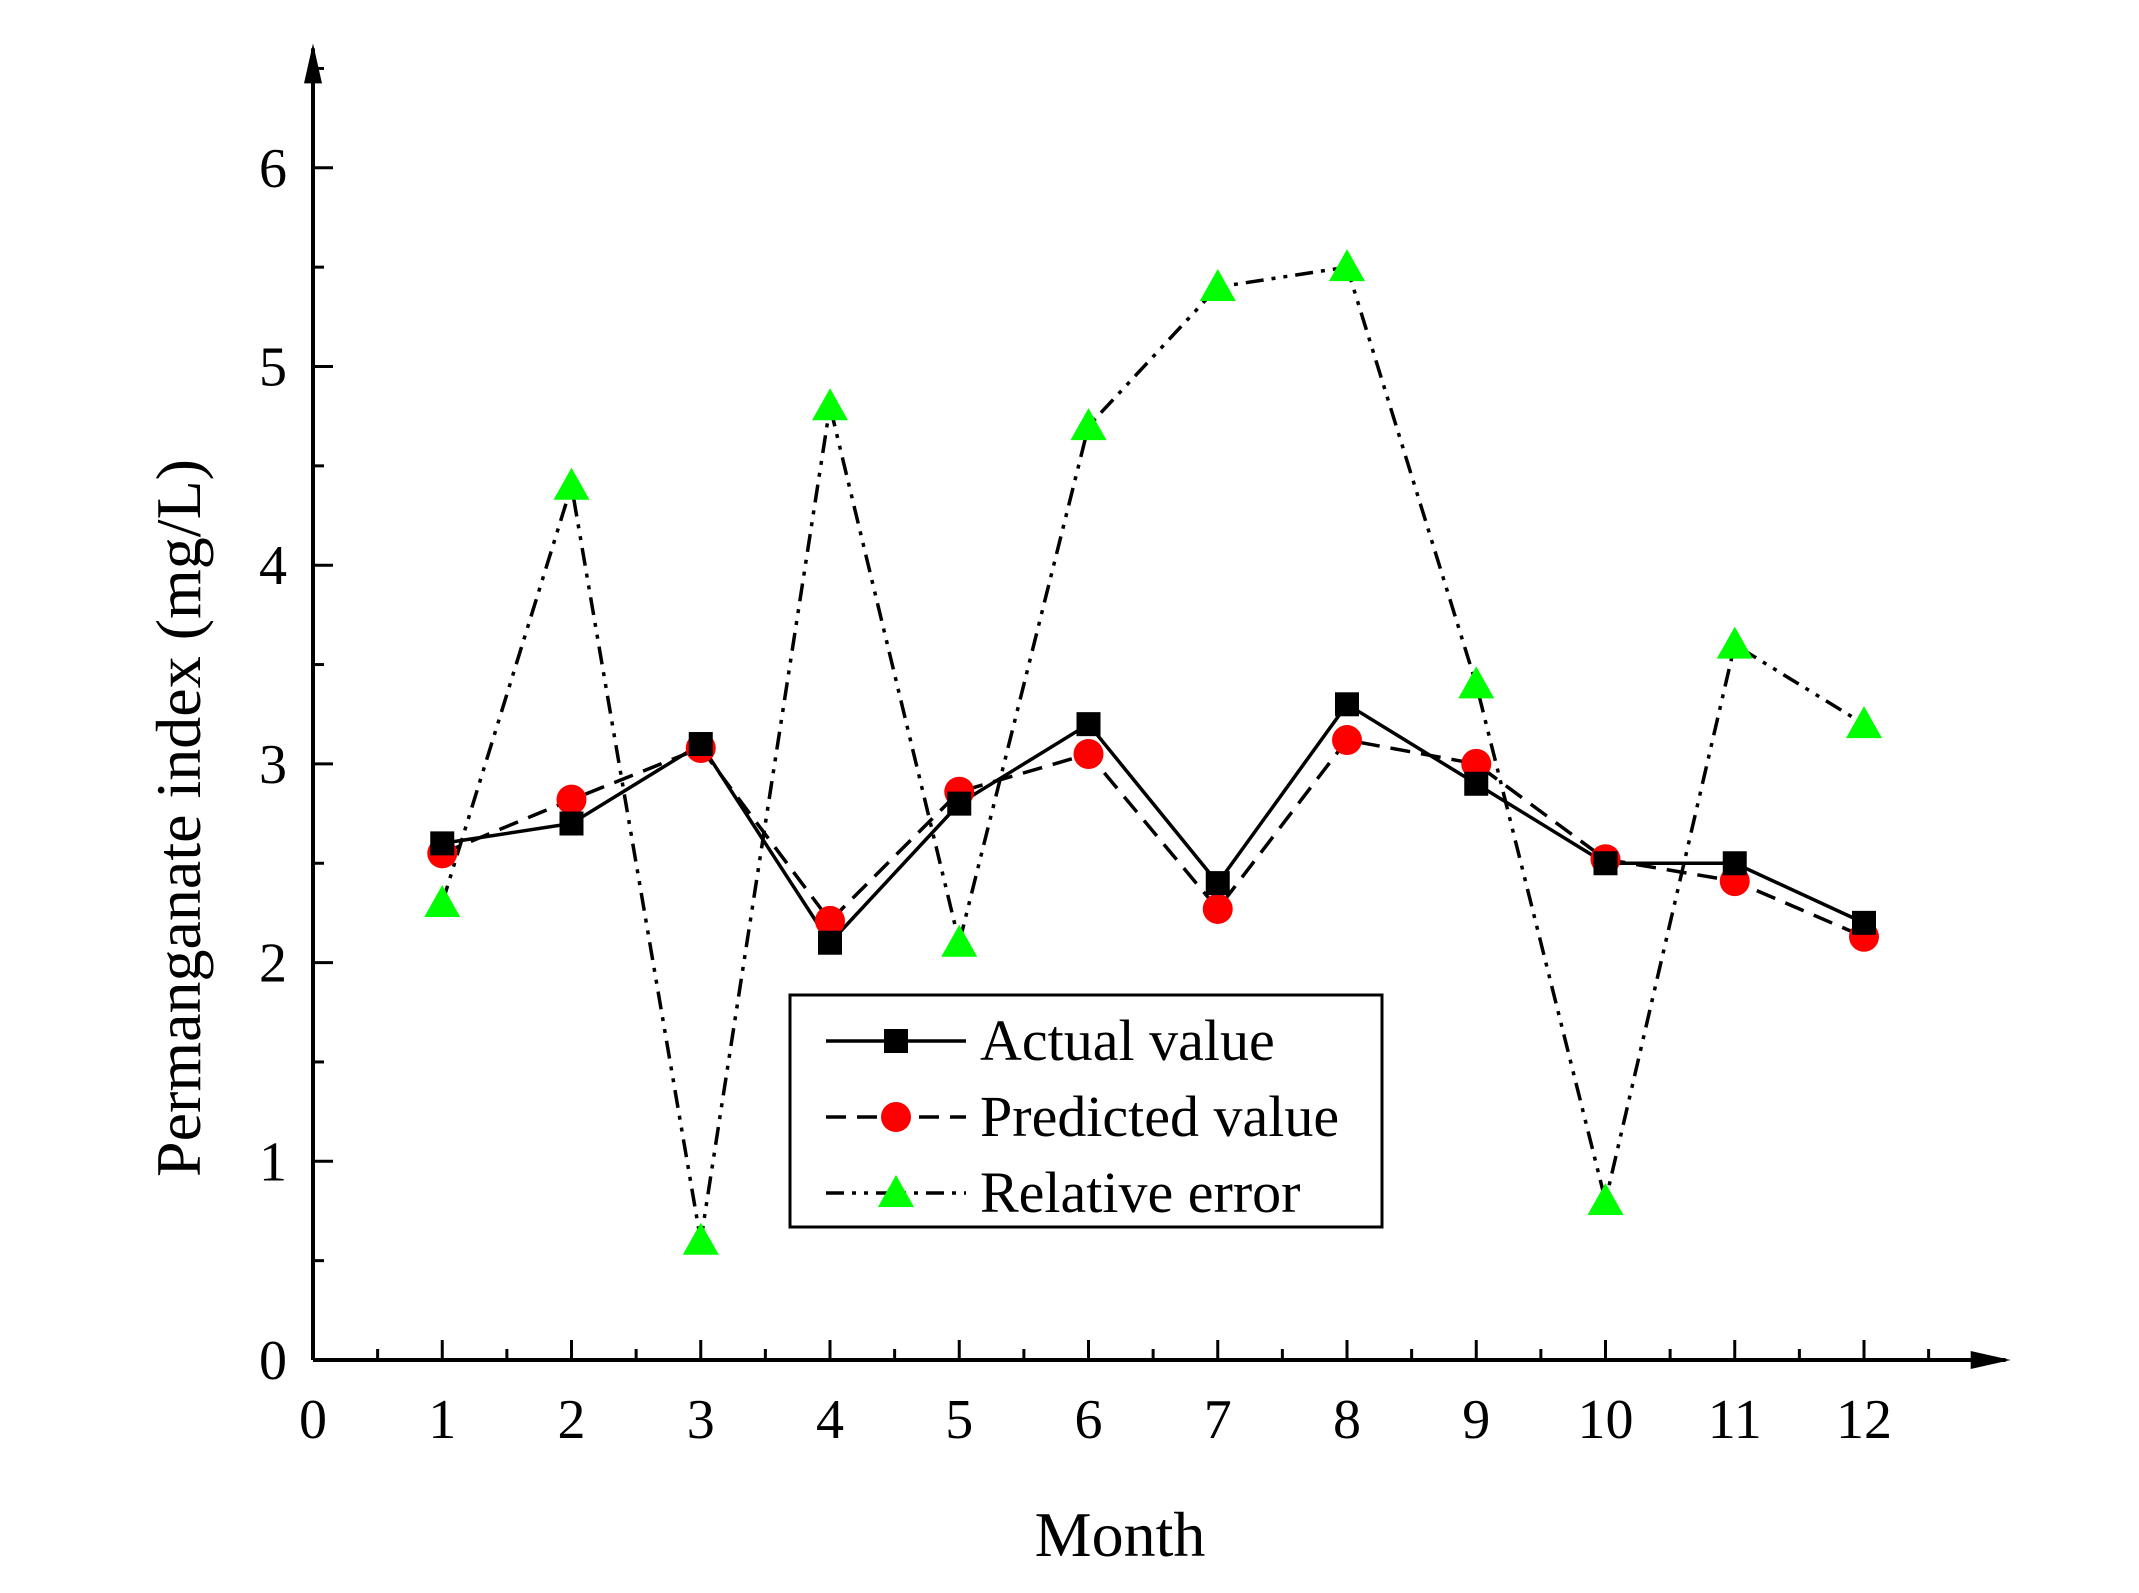  Describe the element at coordinates (1159, 1116) in the screenshot. I see `legend-label: Predicted value` at that location.